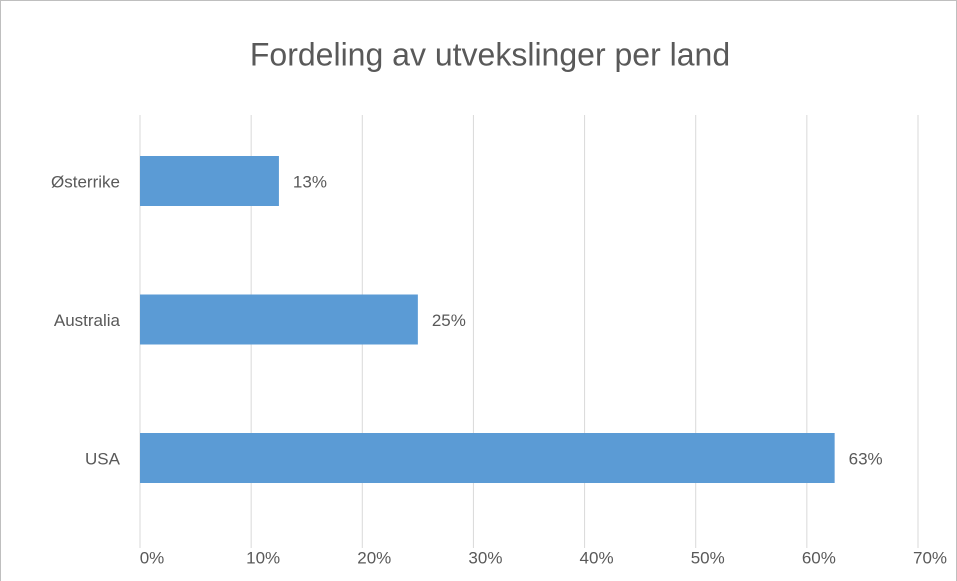 The height and width of the screenshot is (581, 957). Describe the element at coordinates (866, 458) in the screenshot. I see `data-label: 63%` at that location.